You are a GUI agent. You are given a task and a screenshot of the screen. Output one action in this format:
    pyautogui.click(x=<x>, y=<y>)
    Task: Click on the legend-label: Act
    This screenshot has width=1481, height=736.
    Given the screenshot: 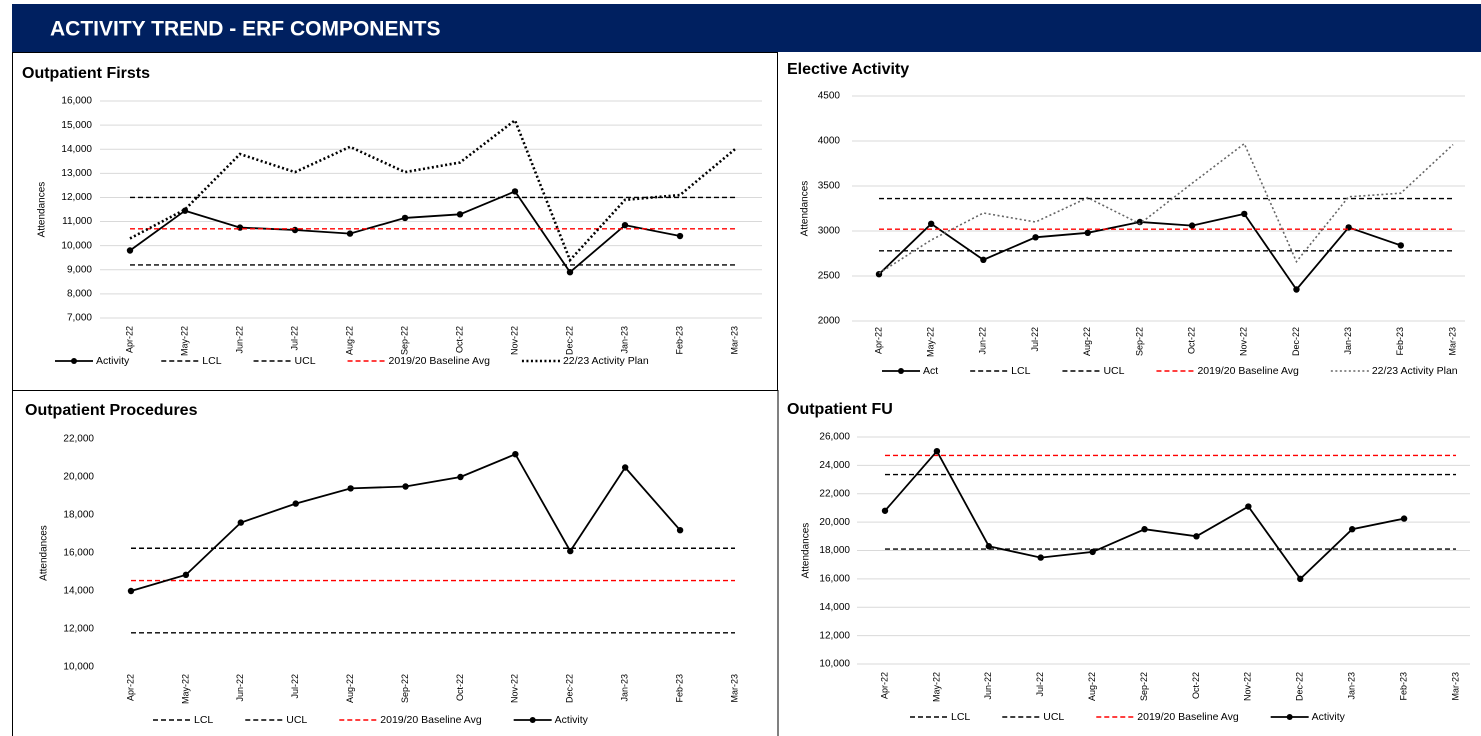 What is the action you would take?
    pyautogui.click(x=930, y=371)
    